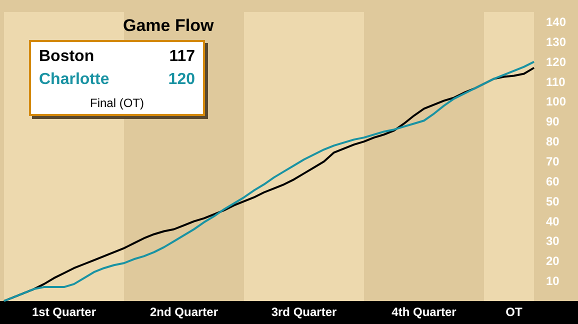  What do you see at coordinates (514, 312) in the screenshot?
I see `x-tick-label: OT` at bounding box center [514, 312].